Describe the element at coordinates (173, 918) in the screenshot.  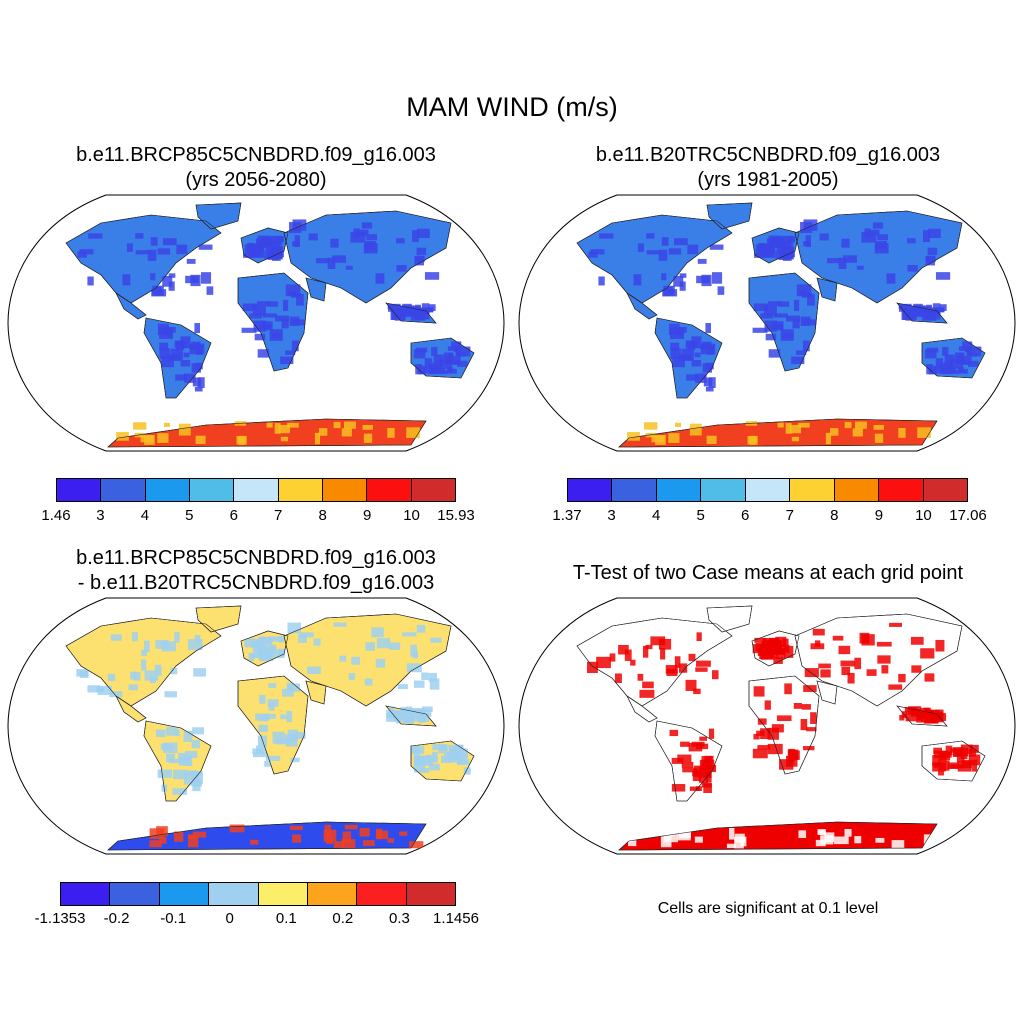
I see `colorbar-tick-label: -0.1` at that location.